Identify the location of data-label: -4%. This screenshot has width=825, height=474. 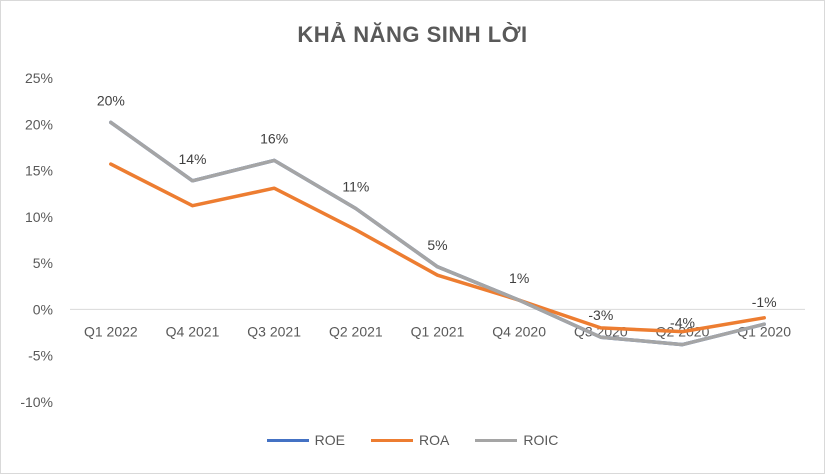
(682, 323).